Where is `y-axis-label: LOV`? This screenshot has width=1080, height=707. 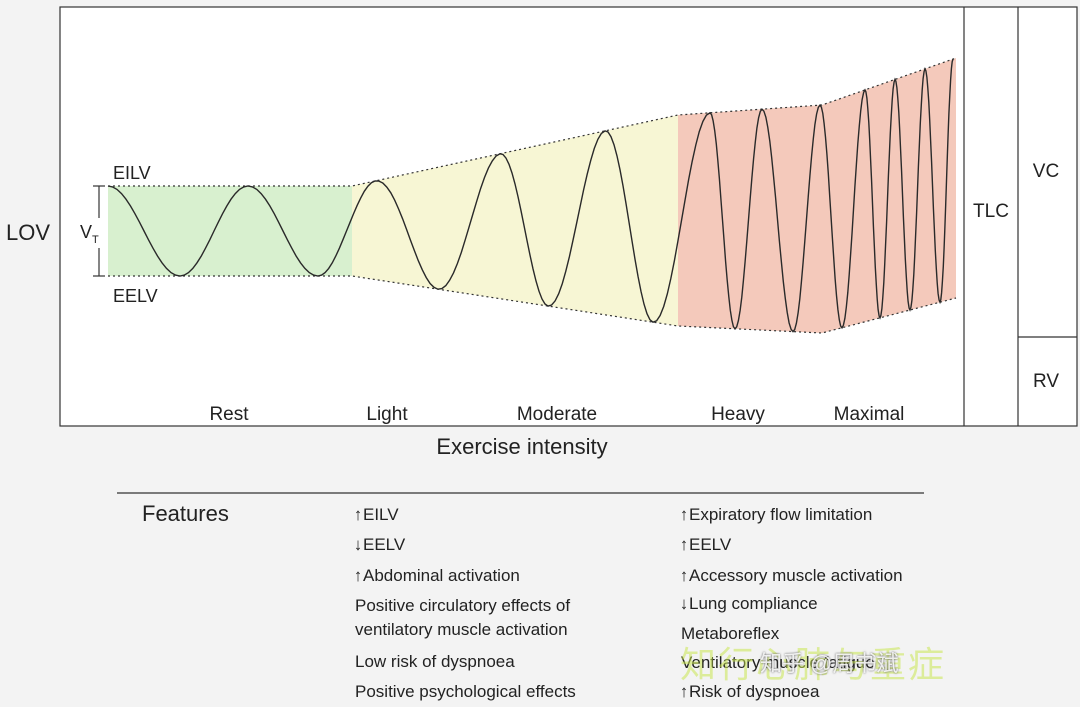
y-axis-label: LOV is located at coordinates (28, 232).